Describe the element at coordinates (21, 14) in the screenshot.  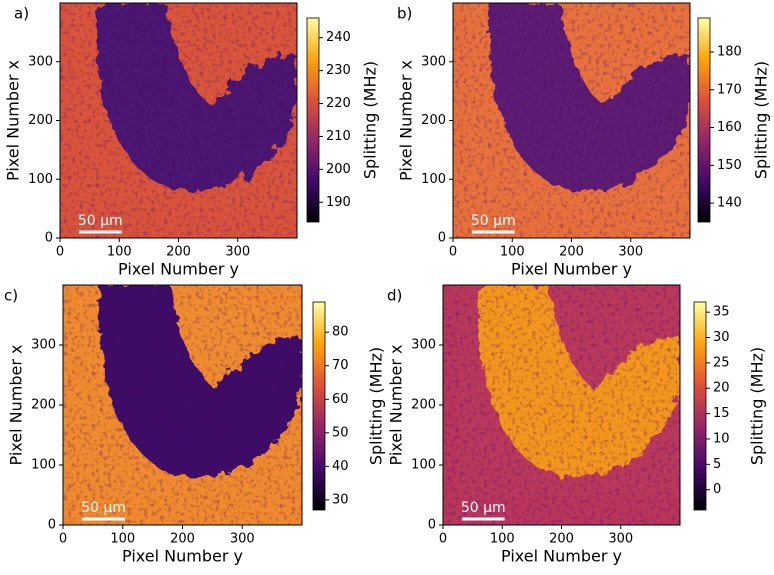
I see `panel-label: a)` at that location.